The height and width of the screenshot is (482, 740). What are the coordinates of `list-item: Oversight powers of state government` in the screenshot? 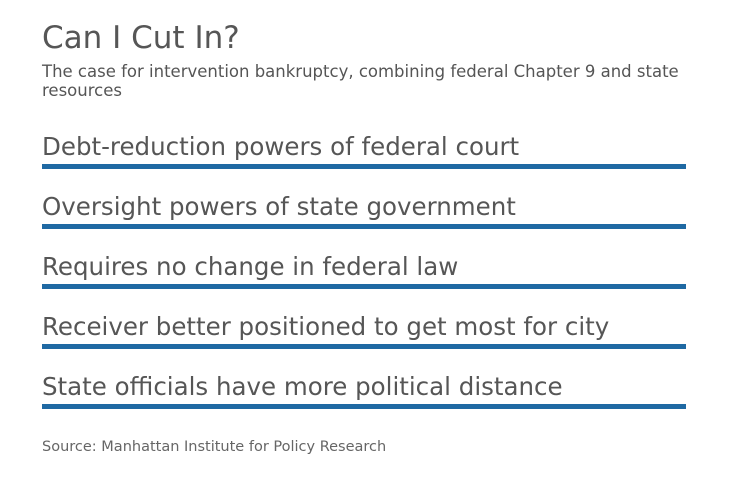 It's located at (364, 220).